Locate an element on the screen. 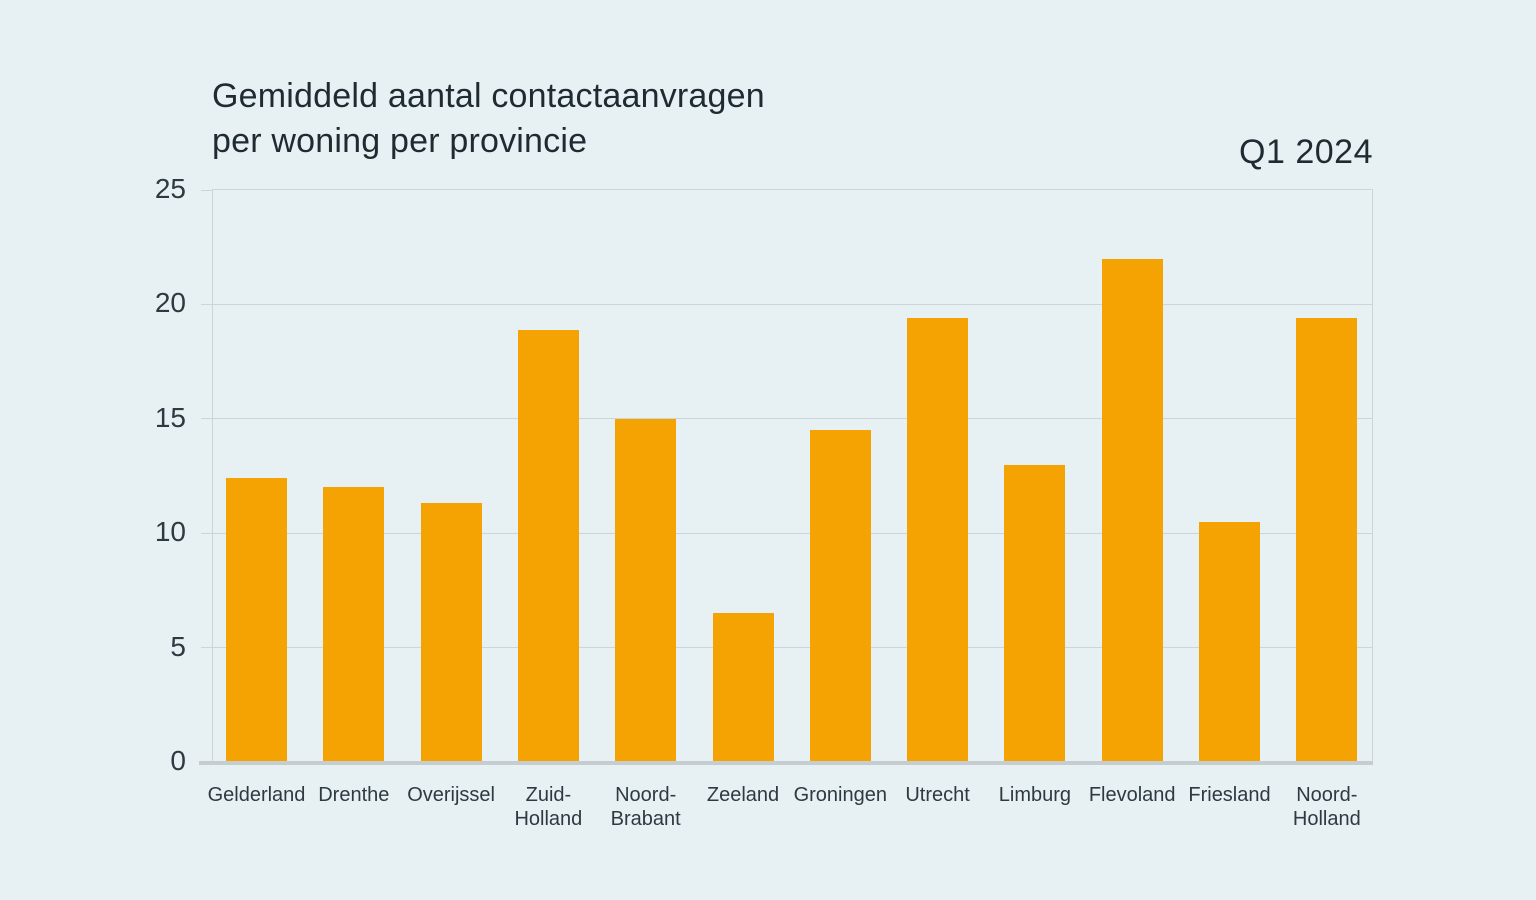  x-axis-tick-label: Friesland is located at coordinates (1229, 795).